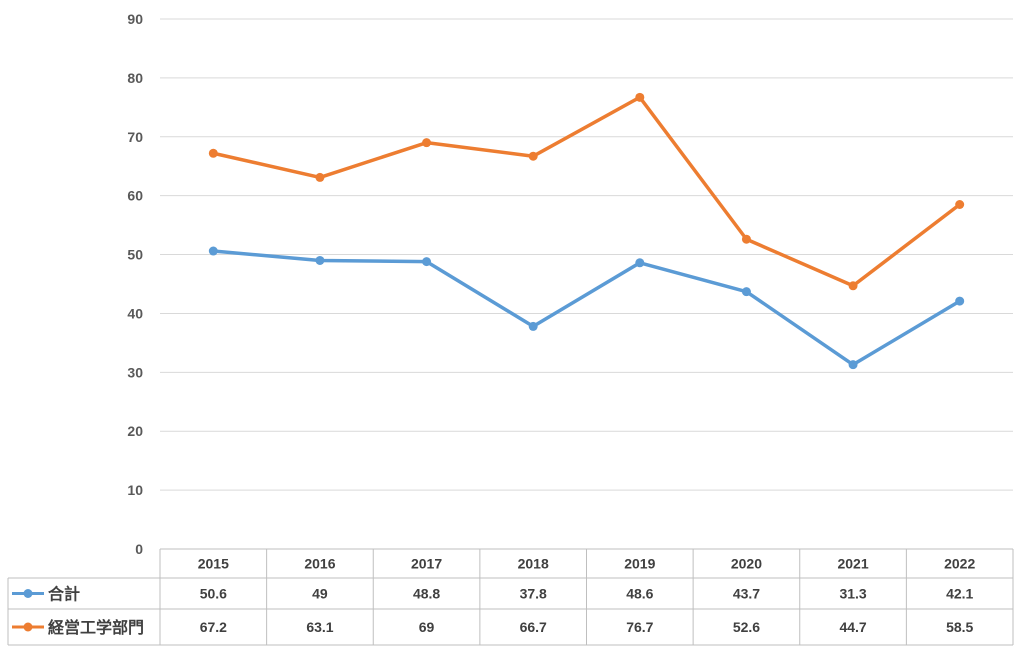 This screenshot has height=659, width=1024. Describe the element at coordinates (96, 627) in the screenshot. I see `legend-label: 経営工学部門` at that location.